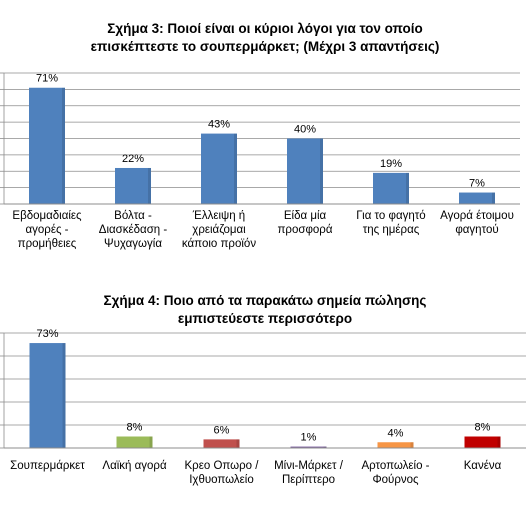 This screenshot has height=506, width=530. Describe the element at coordinates (219, 230) in the screenshot. I see `category-label: Έλλειψη ή χρειάζομαι κάποιο προϊόν` at that location.